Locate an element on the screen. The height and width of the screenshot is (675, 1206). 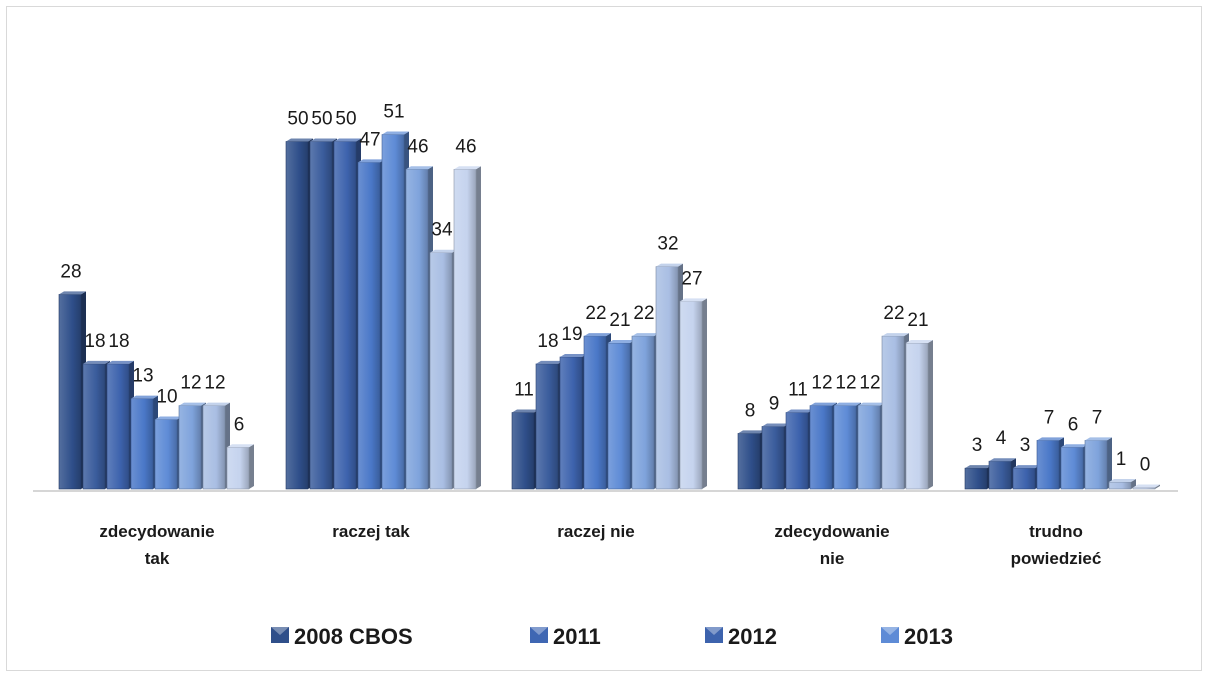
value-label: 8 is located at coordinates (750, 410).